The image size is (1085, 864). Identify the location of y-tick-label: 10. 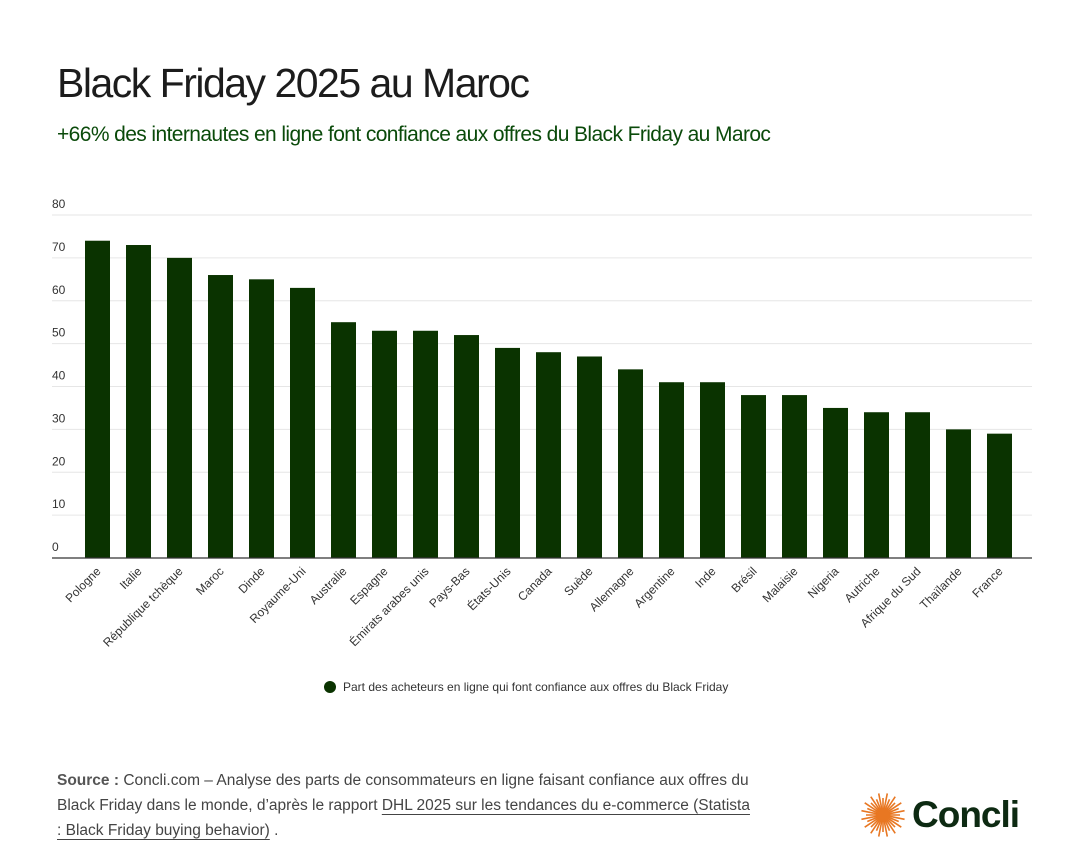
(59, 504).